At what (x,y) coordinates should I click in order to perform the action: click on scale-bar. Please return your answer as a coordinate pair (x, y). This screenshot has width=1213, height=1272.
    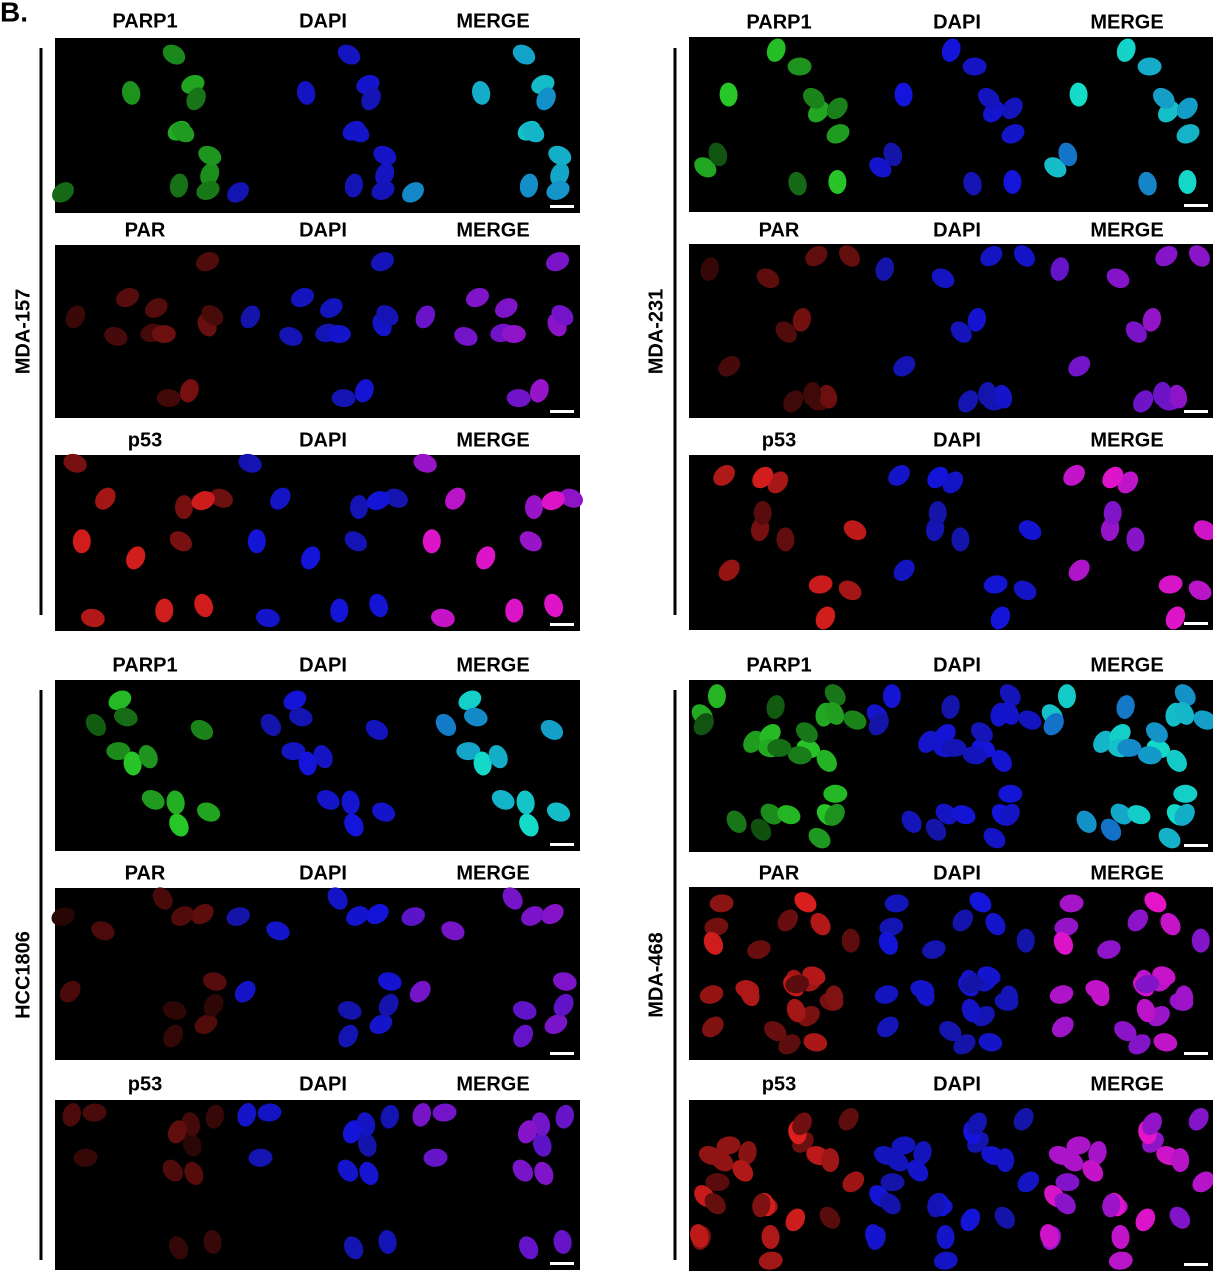
    Looking at the image, I should click on (562, 1053).